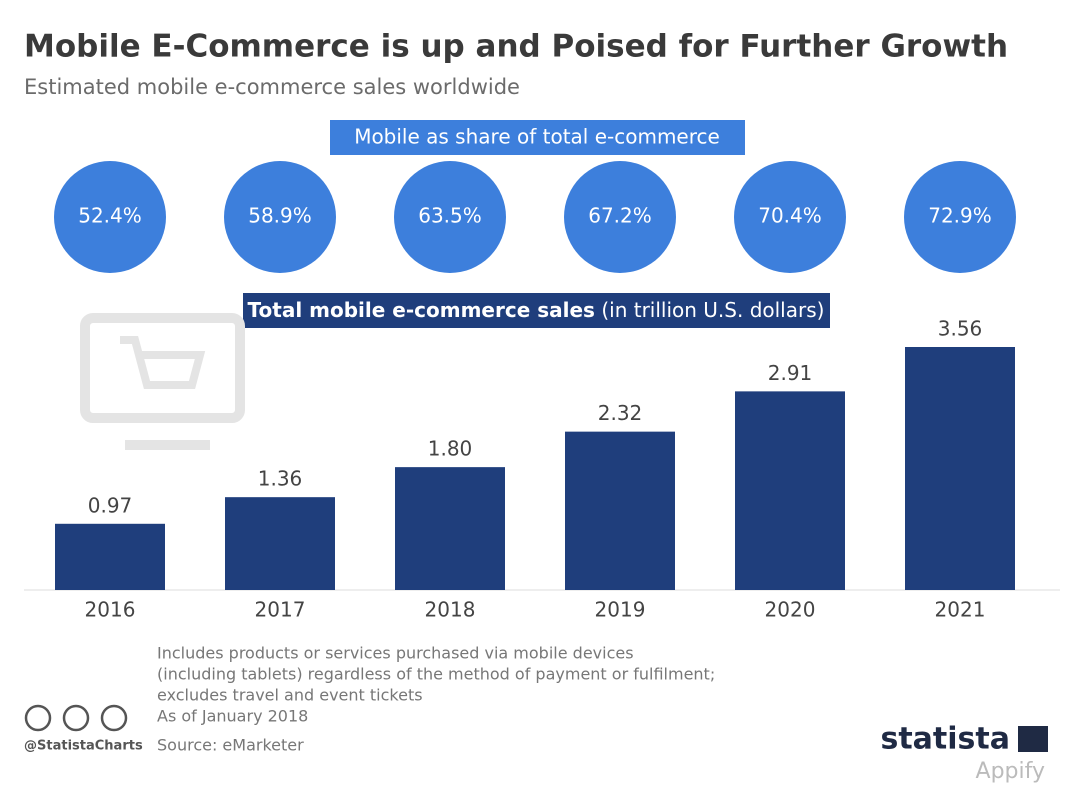  I want to click on x-tick-label: 2021, so click(960, 610).